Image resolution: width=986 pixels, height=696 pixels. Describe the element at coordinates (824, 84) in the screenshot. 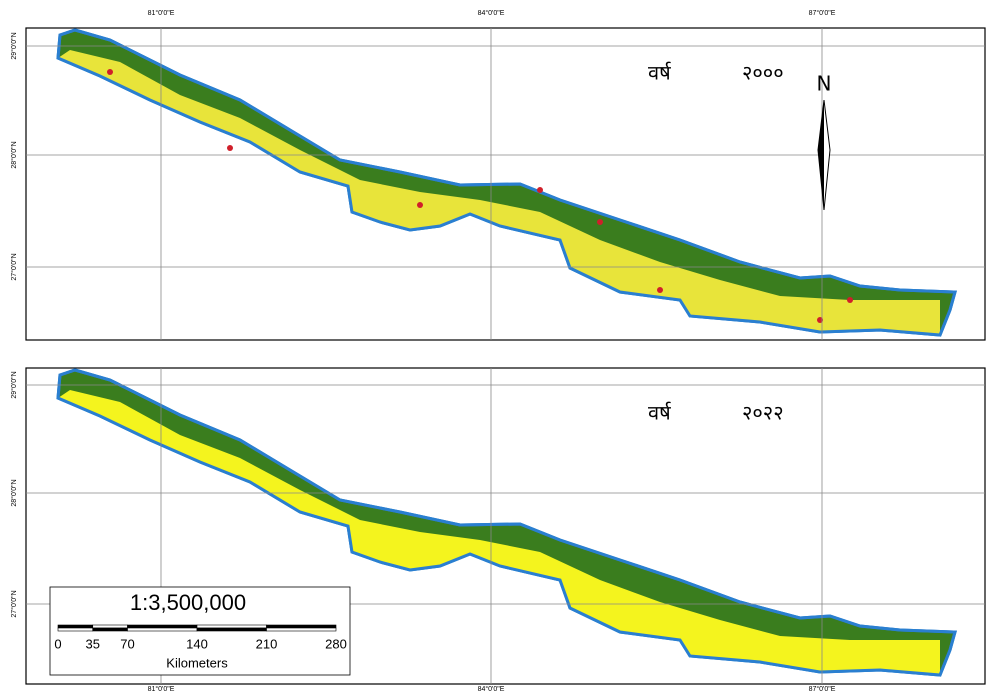

I see `north-label: N` at that location.